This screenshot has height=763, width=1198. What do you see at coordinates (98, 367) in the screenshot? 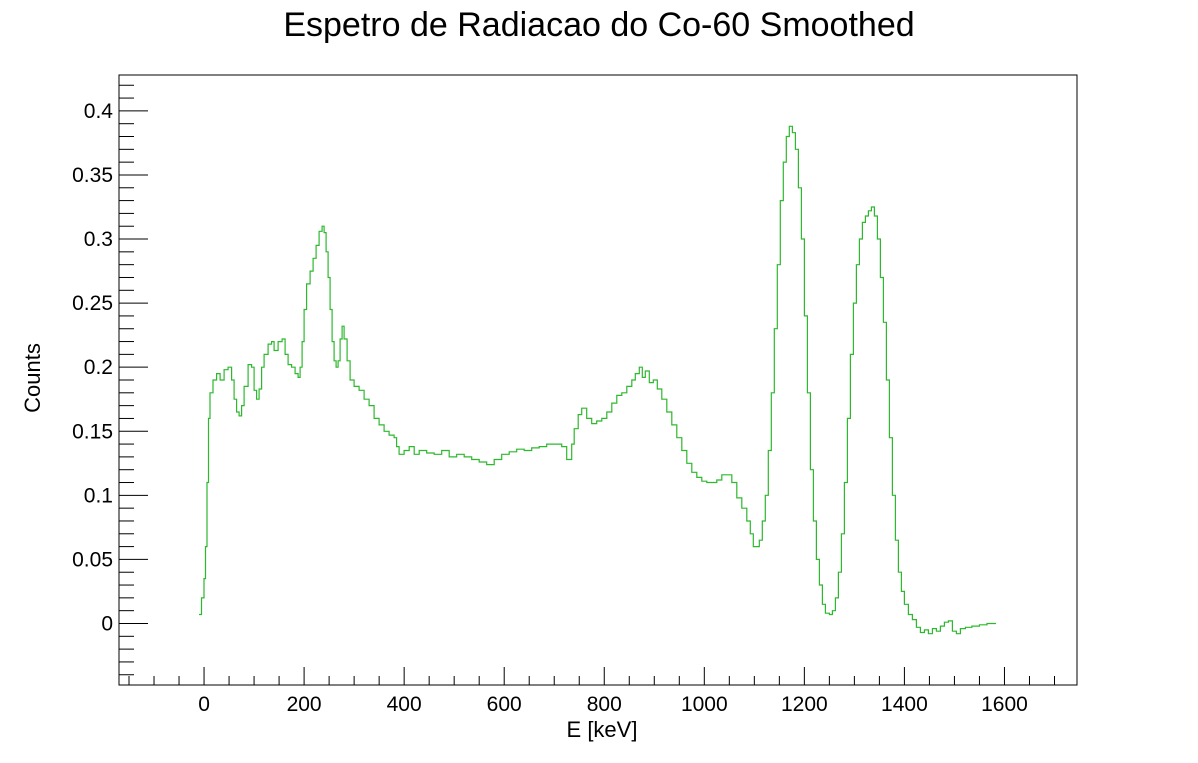
I see `y-tick-label: 0.2` at bounding box center [98, 367].